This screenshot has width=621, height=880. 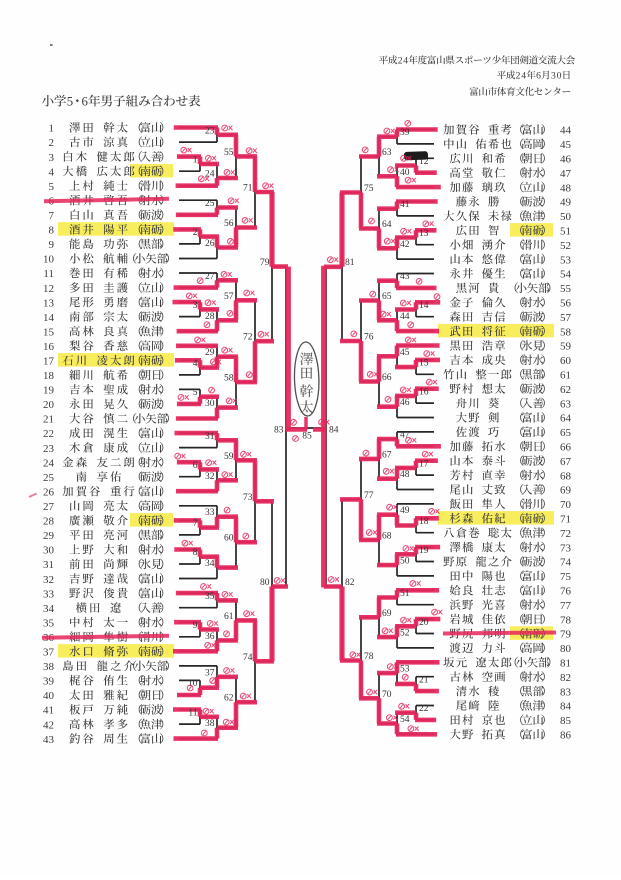 I want to click on svg-text: 39, so click(x=405, y=133).